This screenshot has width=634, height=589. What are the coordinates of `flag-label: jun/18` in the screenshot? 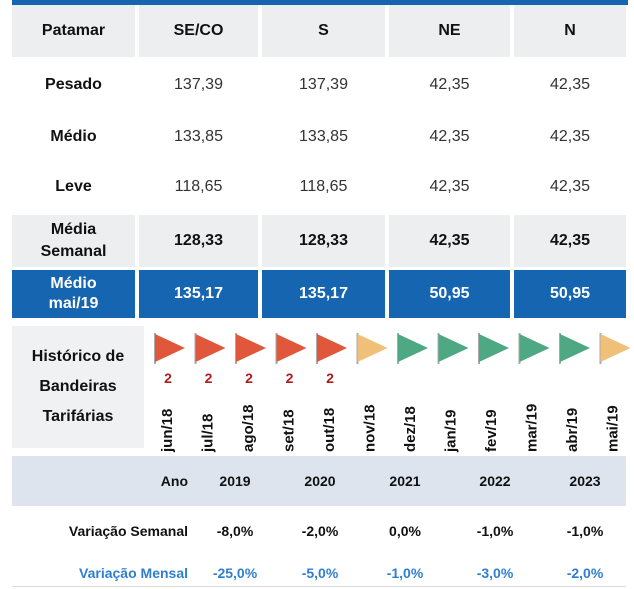 It's located at (167, 431).